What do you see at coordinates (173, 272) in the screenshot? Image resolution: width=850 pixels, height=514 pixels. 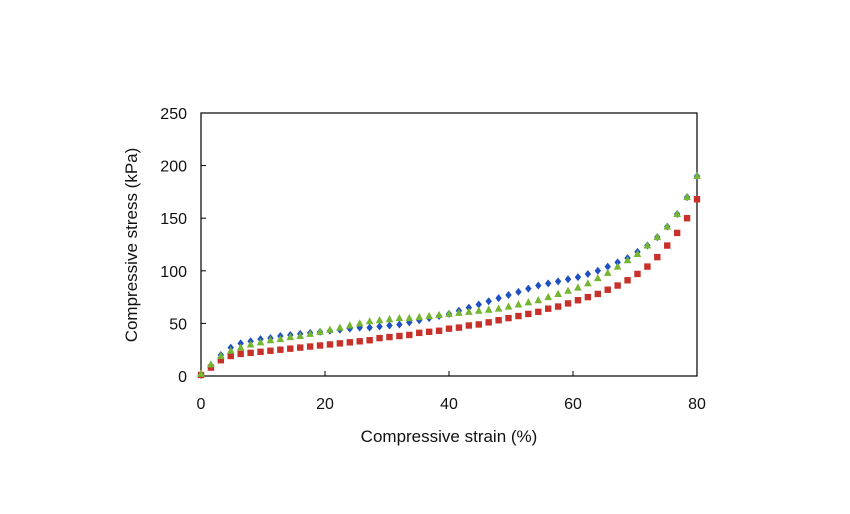 I see `y-tick-label: 100` at bounding box center [173, 272].